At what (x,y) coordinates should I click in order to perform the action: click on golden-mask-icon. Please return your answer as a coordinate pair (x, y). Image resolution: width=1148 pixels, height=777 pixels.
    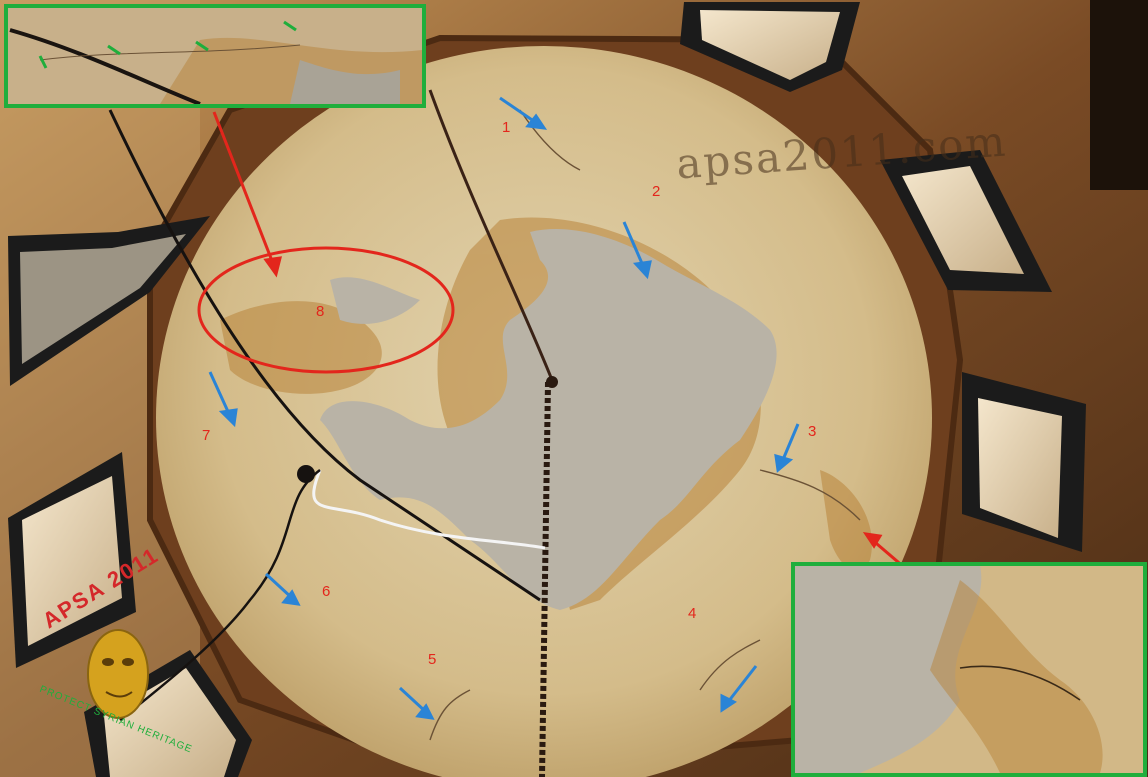
    Looking at the image, I should click on (118, 674).